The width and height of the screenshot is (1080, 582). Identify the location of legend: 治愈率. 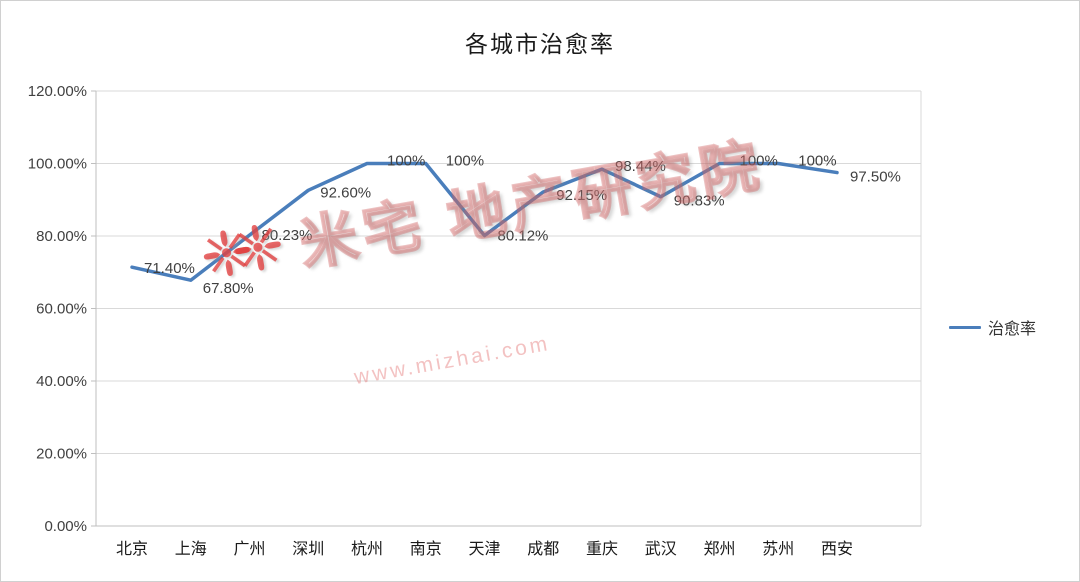
(992, 327).